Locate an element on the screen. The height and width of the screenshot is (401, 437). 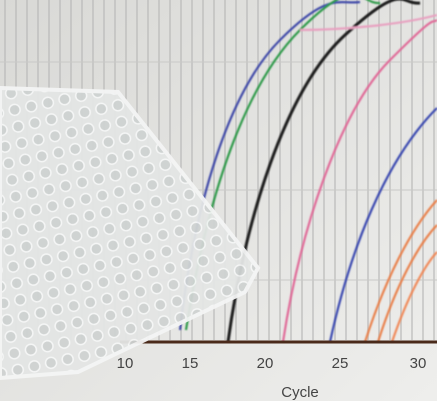
axis-ticks: 10 15 20 25 30 is located at coordinates (272, 363).